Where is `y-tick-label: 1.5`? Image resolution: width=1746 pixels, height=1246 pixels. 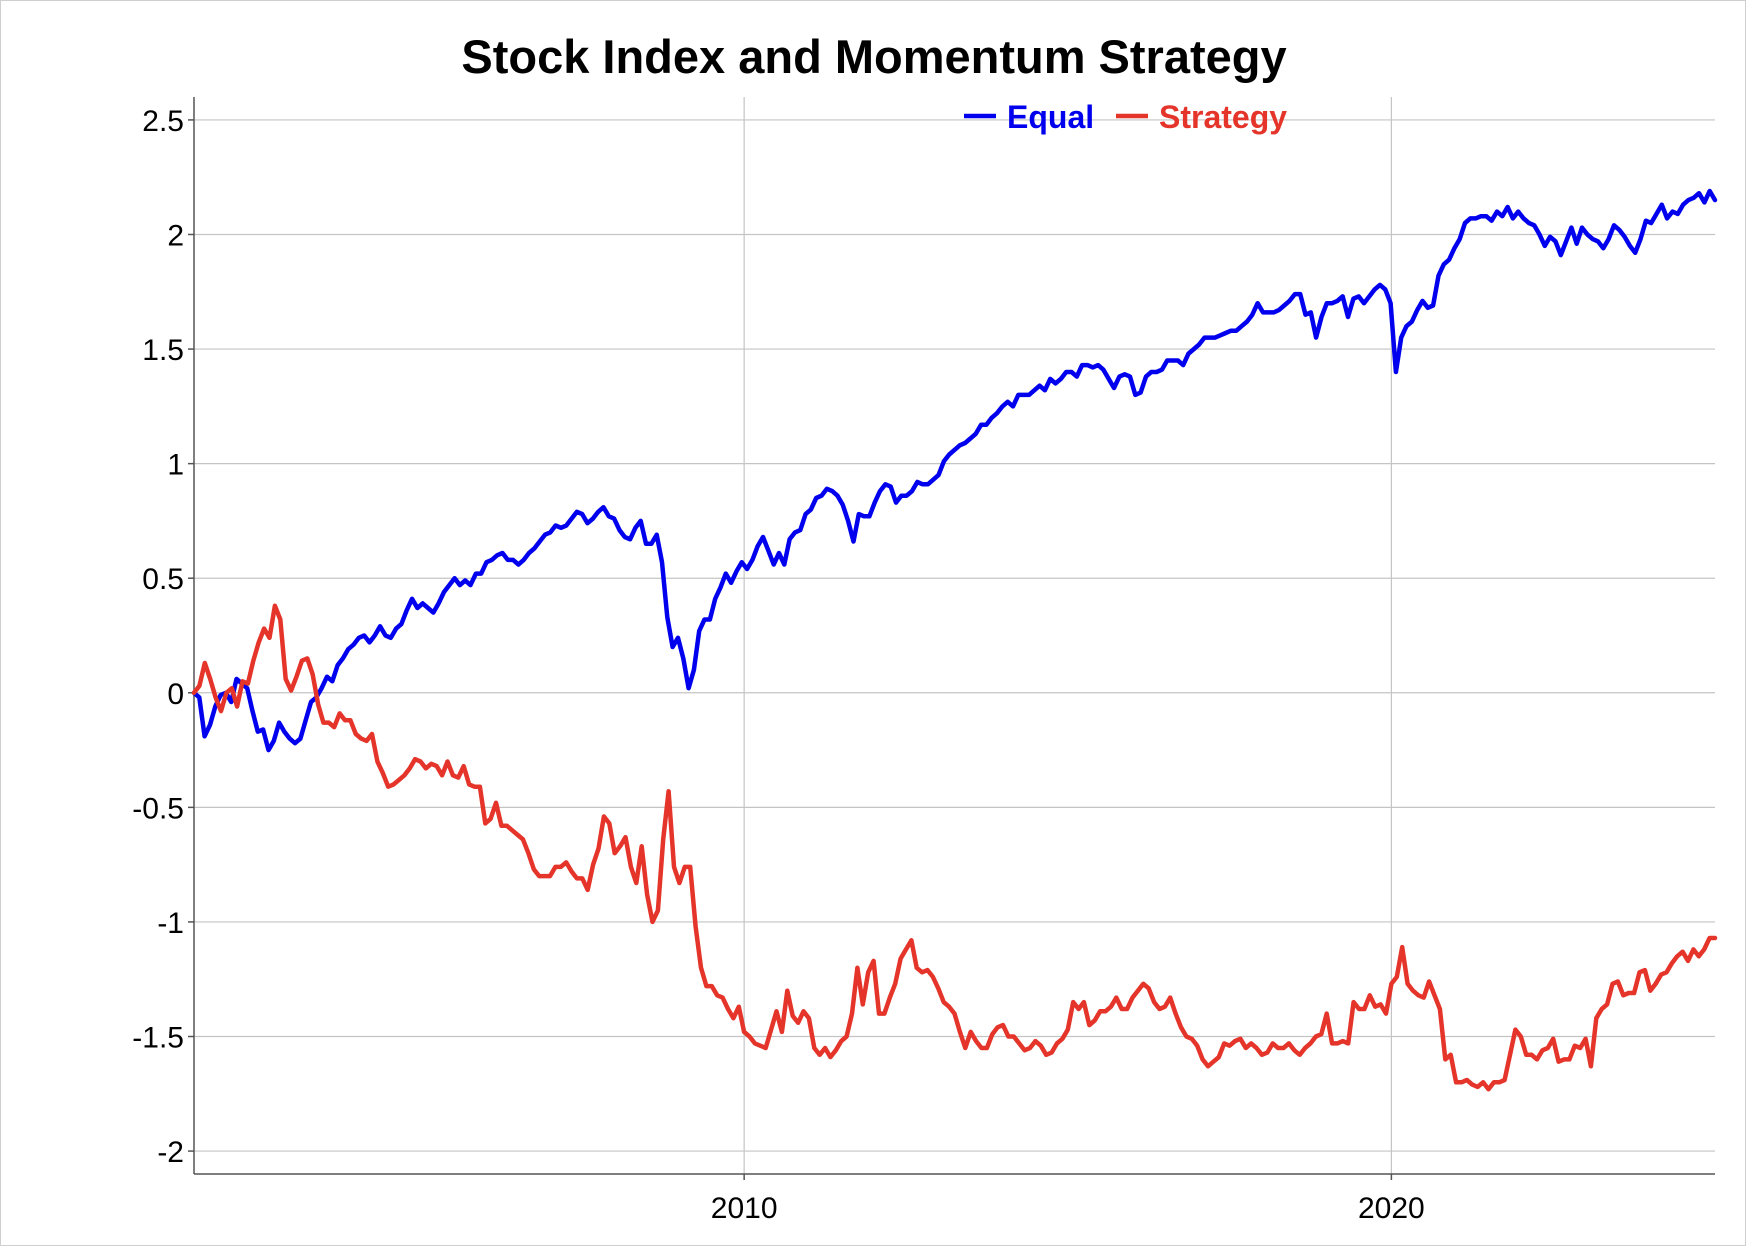 y-tick-label: 1.5 is located at coordinates (163, 350).